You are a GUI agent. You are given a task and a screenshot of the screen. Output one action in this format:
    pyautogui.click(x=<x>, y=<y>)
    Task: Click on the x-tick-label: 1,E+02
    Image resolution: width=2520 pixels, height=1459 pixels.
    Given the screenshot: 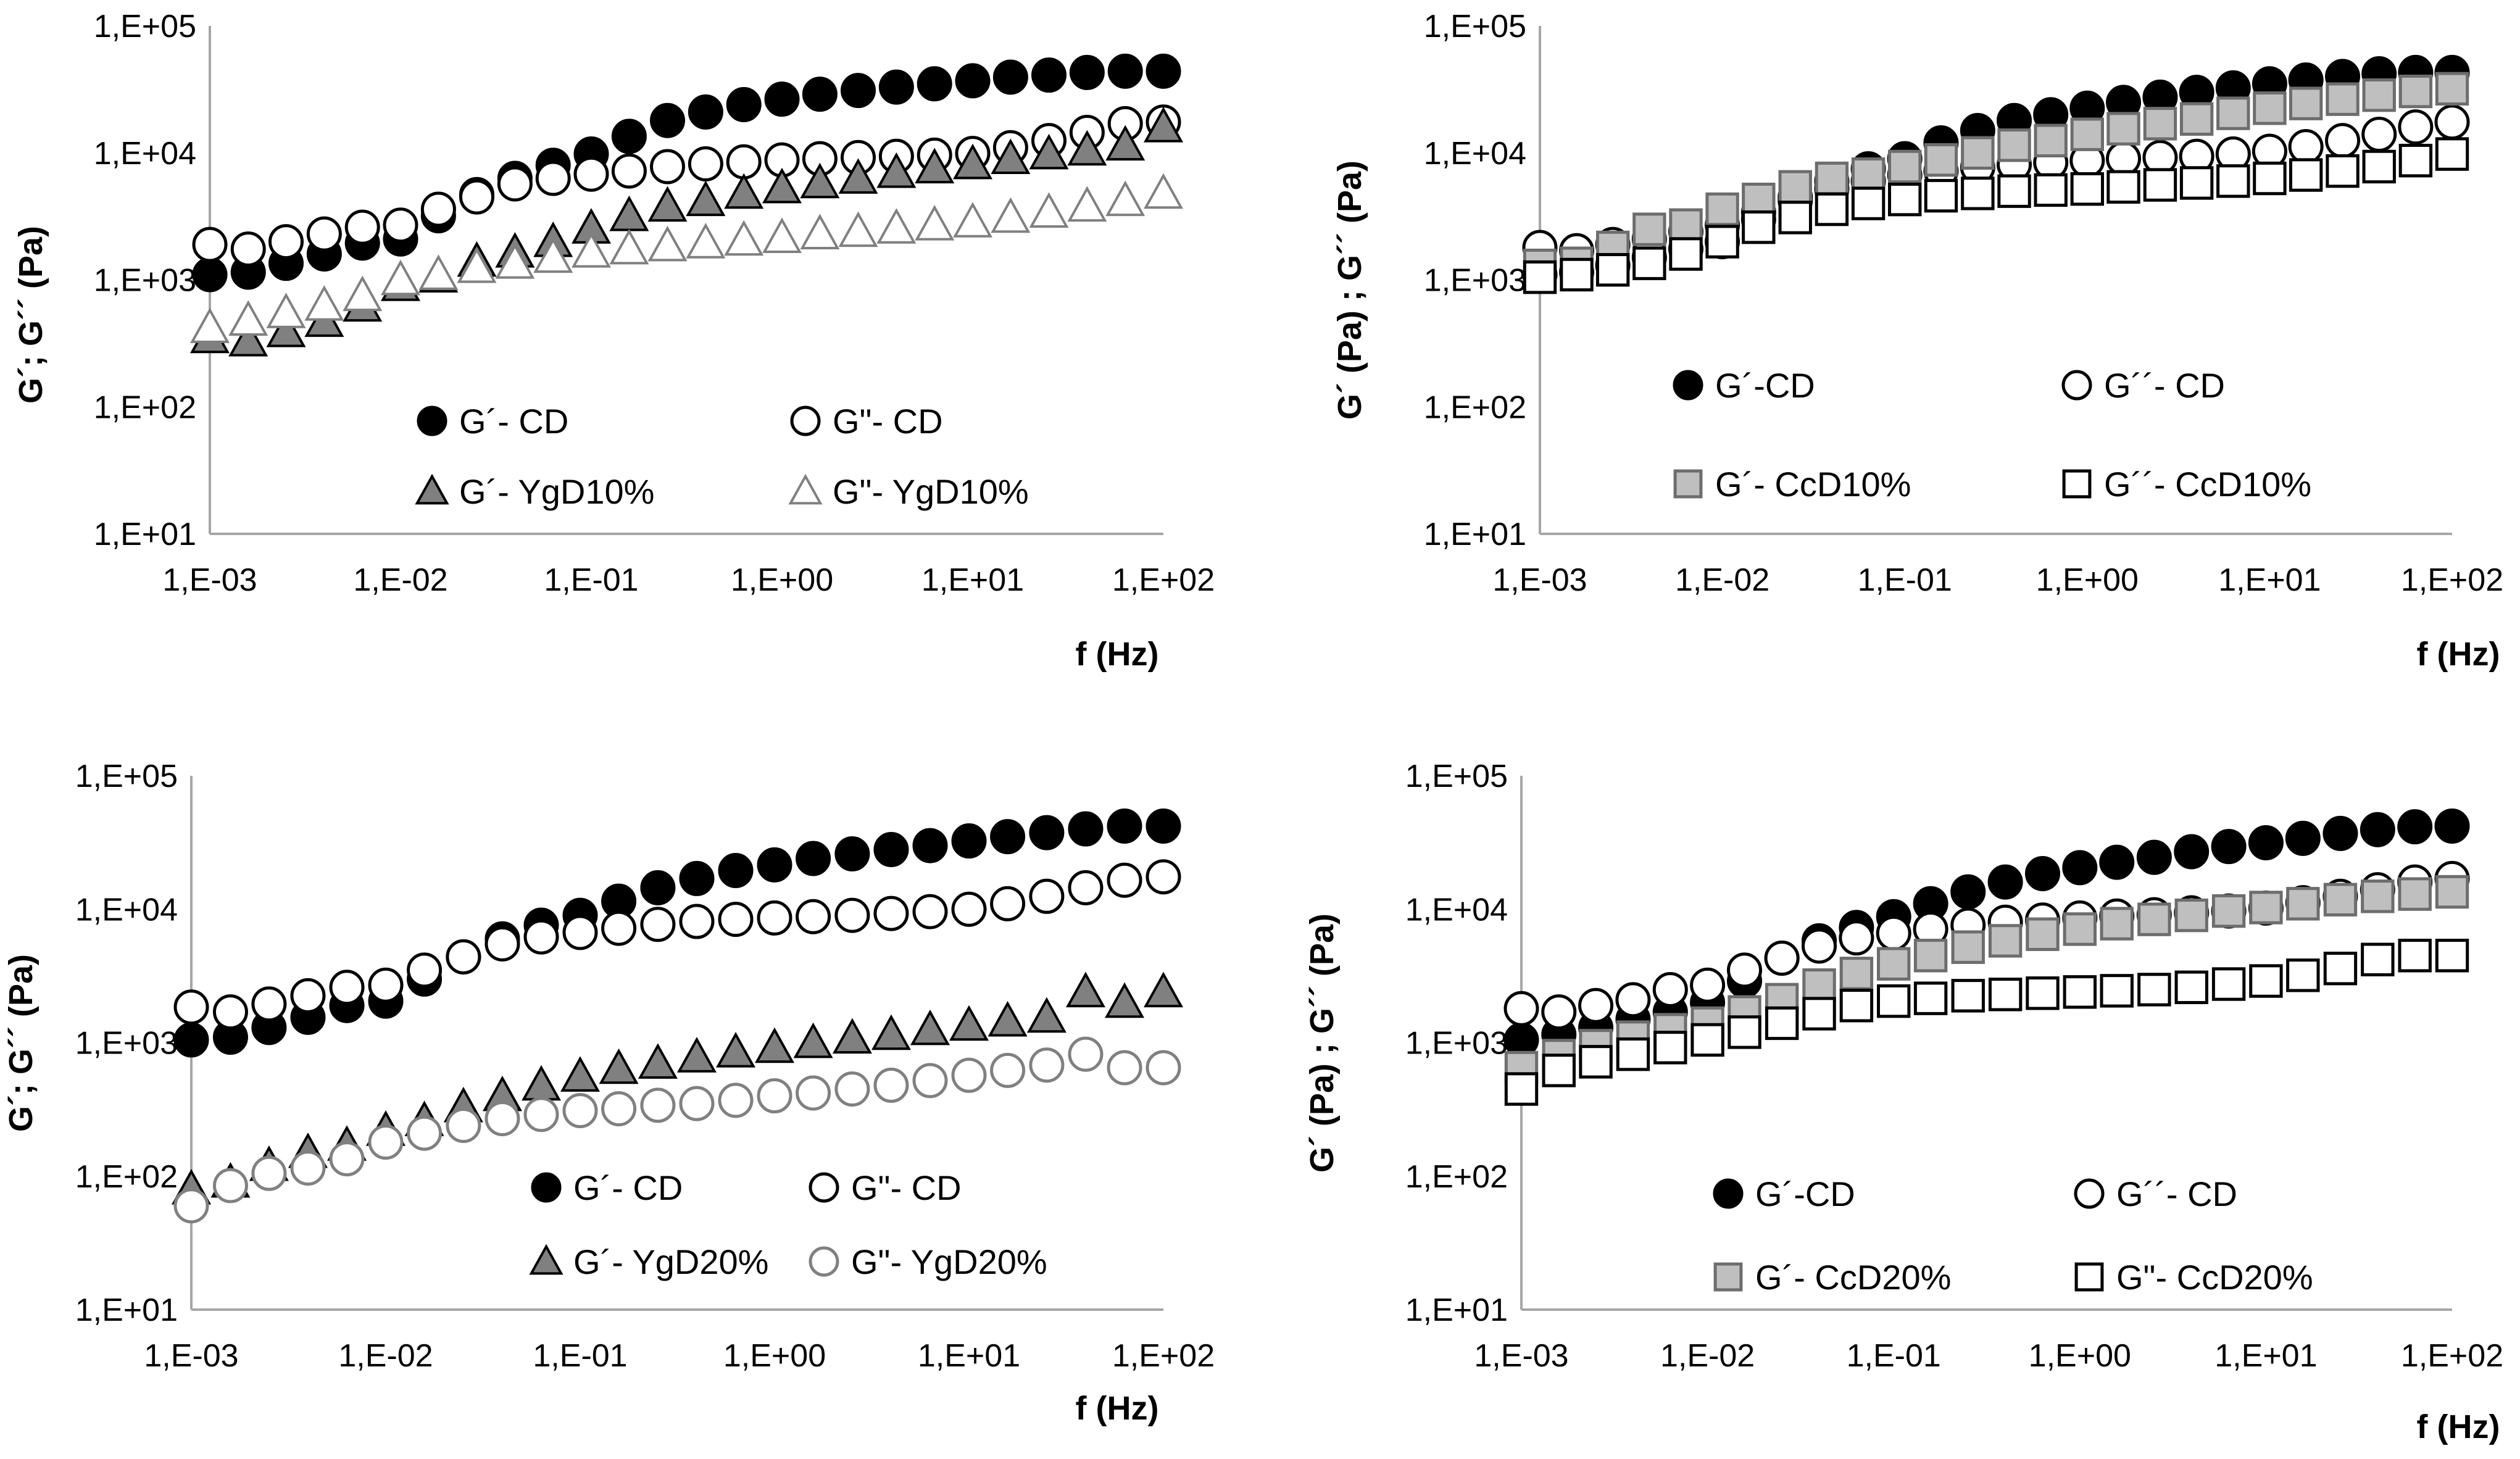 What is the action you would take?
    pyautogui.click(x=2452, y=1356)
    